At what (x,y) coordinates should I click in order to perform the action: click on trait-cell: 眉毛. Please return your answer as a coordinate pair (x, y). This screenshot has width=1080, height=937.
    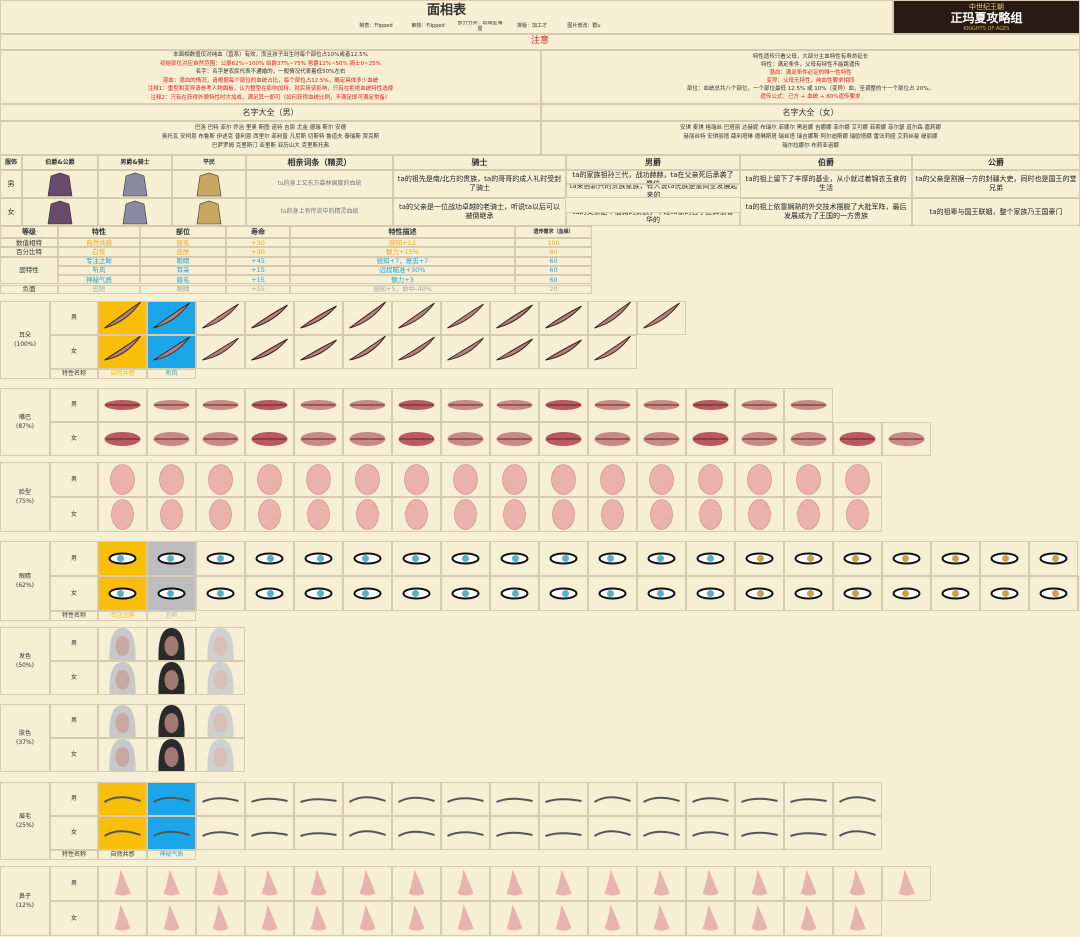
    Looking at the image, I should click on (183, 243).